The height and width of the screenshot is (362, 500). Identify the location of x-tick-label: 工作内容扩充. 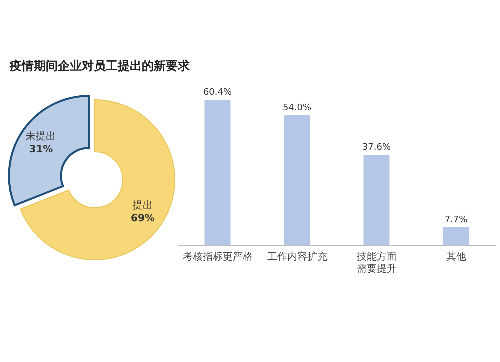
(297, 257).